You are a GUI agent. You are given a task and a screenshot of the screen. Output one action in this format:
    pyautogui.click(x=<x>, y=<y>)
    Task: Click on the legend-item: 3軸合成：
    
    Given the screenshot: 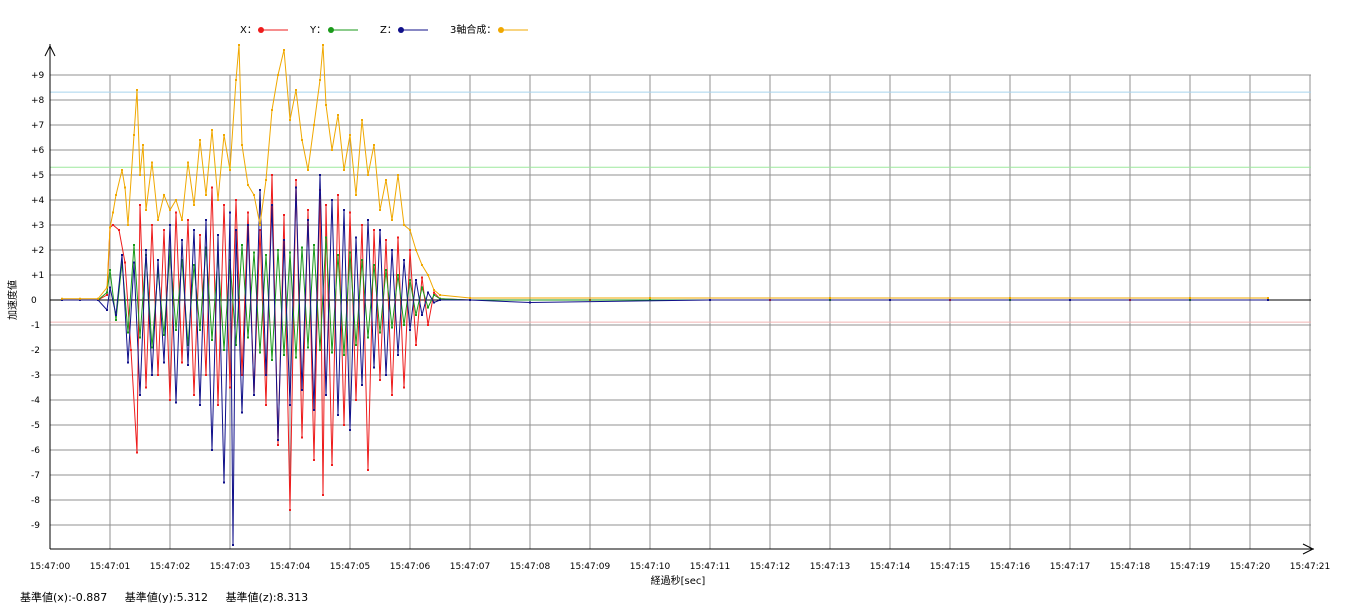 What is the action you would take?
    pyautogui.click(x=489, y=29)
    